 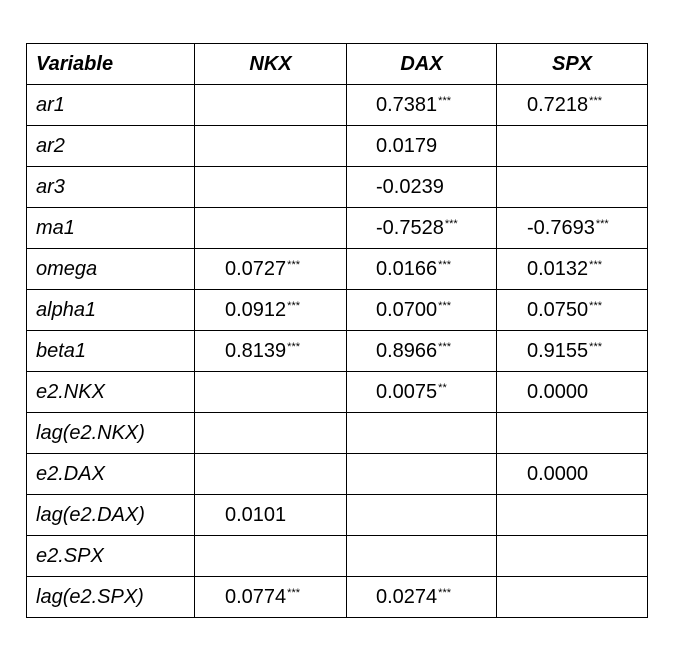 I want to click on table-row: beta1 0.8139*** 0.8966*** 0.9155***, so click(x=337, y=351).